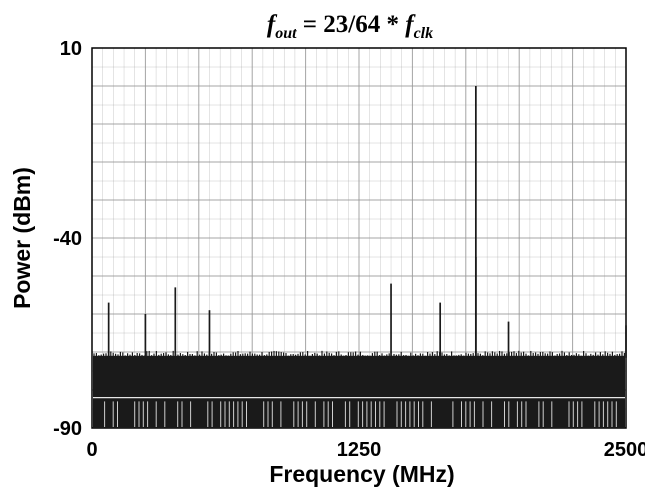  Describe the element at coordinates (91, 450) in the screenshot. I see `x-tick-label: 0` at that location.